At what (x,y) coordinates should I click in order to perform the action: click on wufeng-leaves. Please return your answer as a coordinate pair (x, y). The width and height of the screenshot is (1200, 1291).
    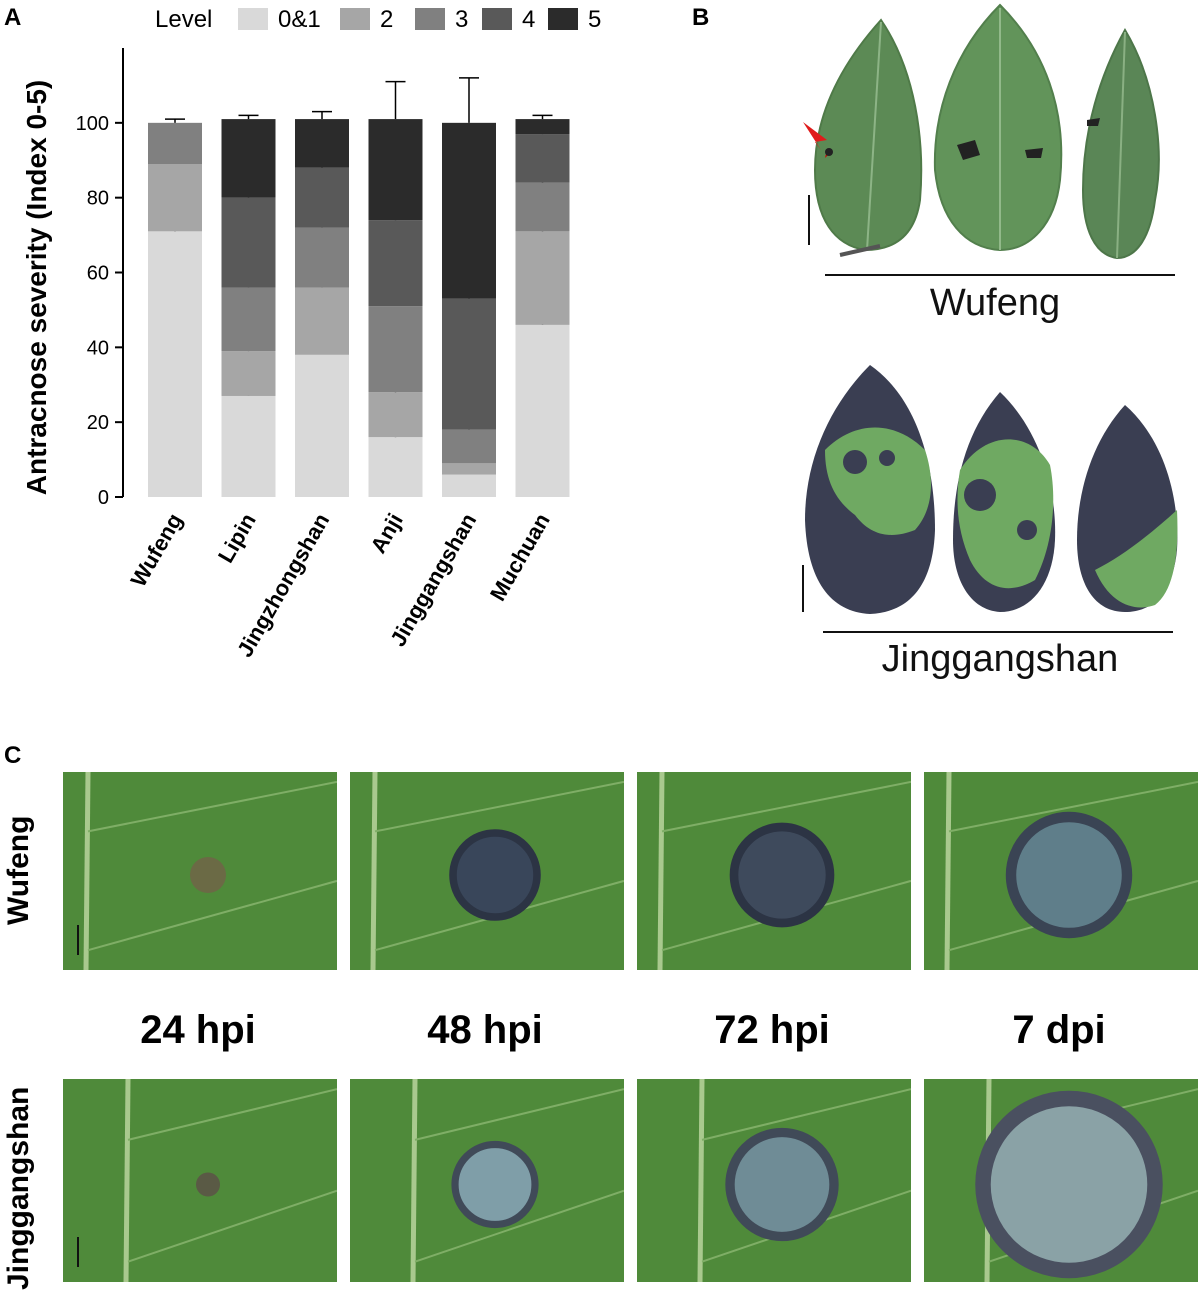
    Looking at the image, I should click on (981, 131).